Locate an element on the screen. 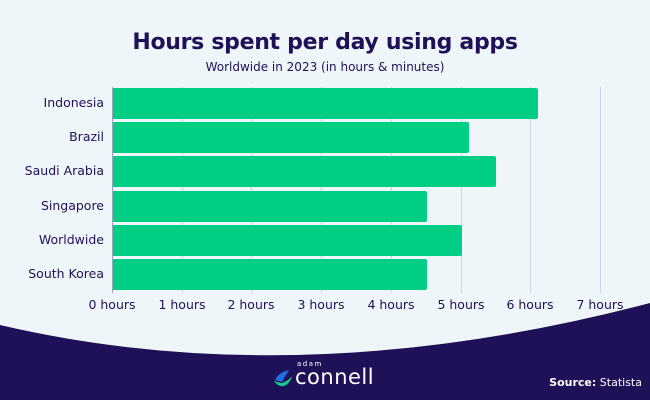 Image resolution: width=650 pixels, height=400 pixels. y-label: Brazil is located at coordinates (86, 136).